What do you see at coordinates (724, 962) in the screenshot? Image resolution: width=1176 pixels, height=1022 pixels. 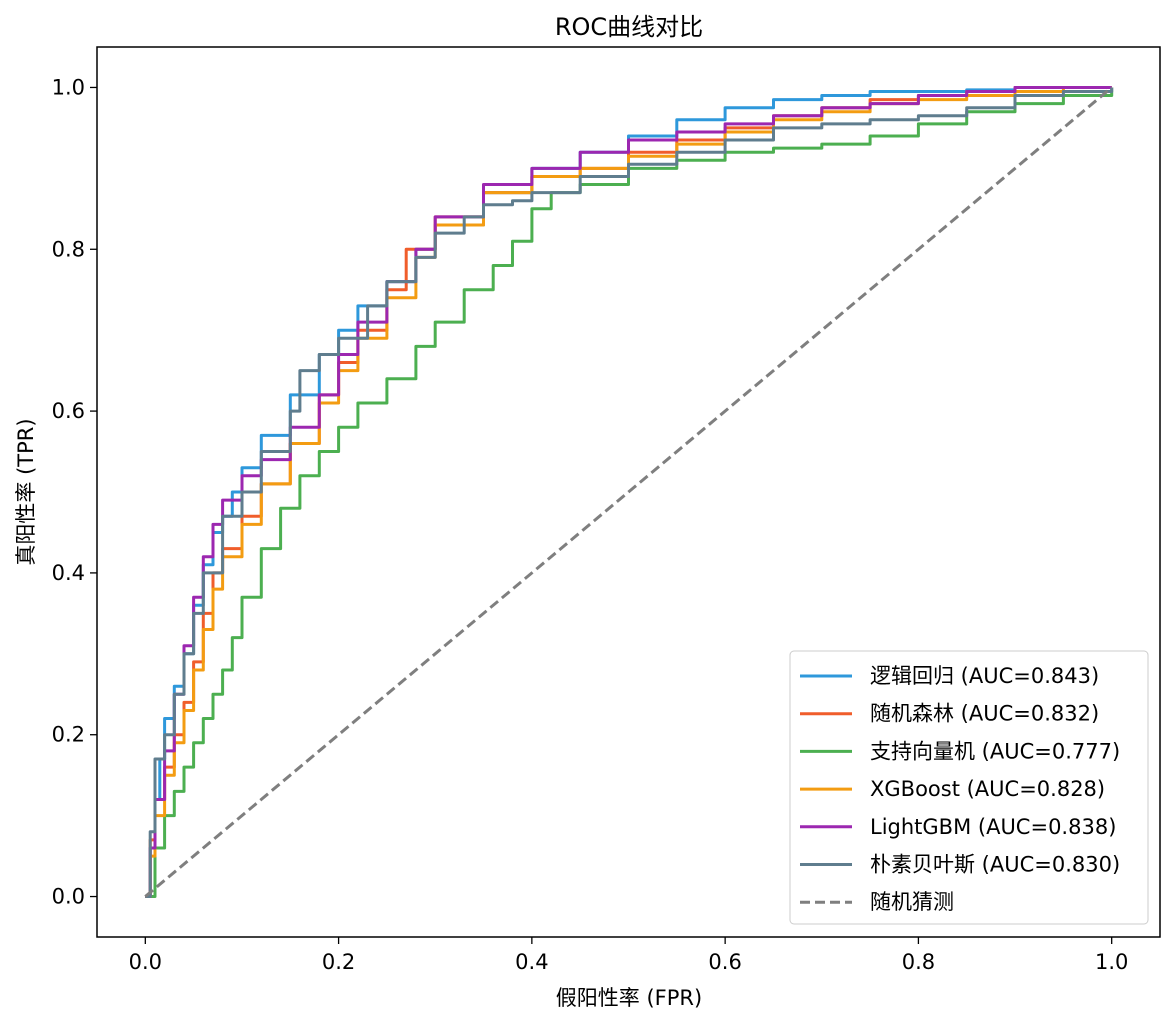 I see `x-tick-label-3: 0.6` at bounding box center [724, 962].